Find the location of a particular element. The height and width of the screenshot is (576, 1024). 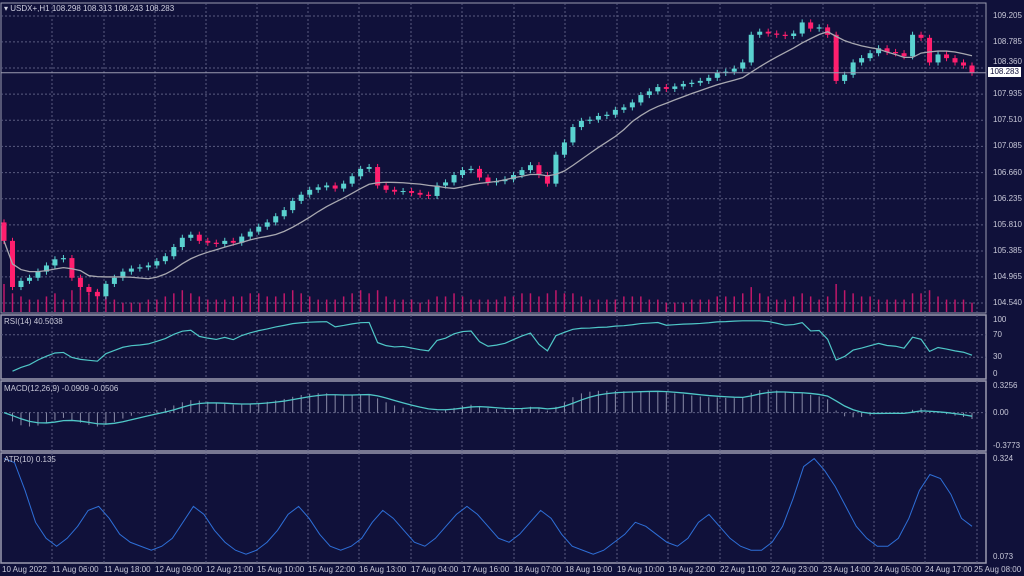

rsi-axis-label: 100 is located at coordinates (1000, 319).